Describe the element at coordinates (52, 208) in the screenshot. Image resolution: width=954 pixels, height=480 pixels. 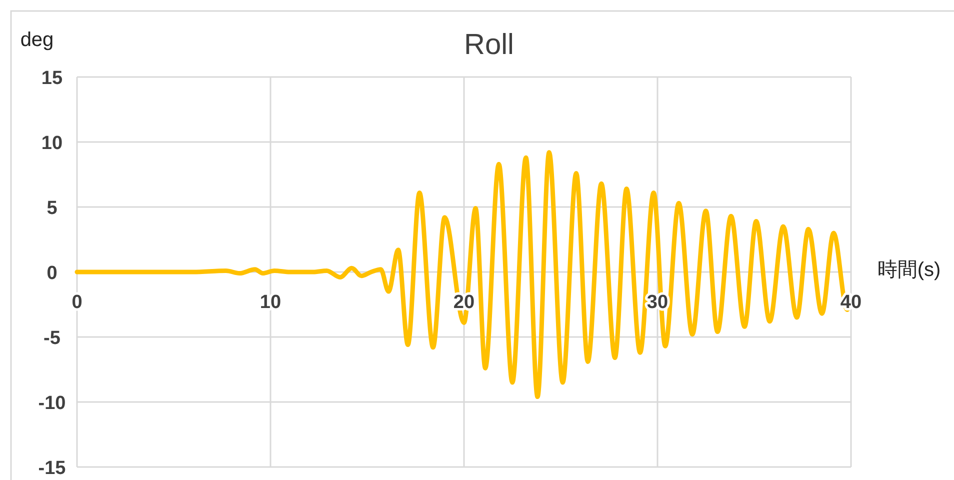
I see `y-tick-label: 5` at that location.